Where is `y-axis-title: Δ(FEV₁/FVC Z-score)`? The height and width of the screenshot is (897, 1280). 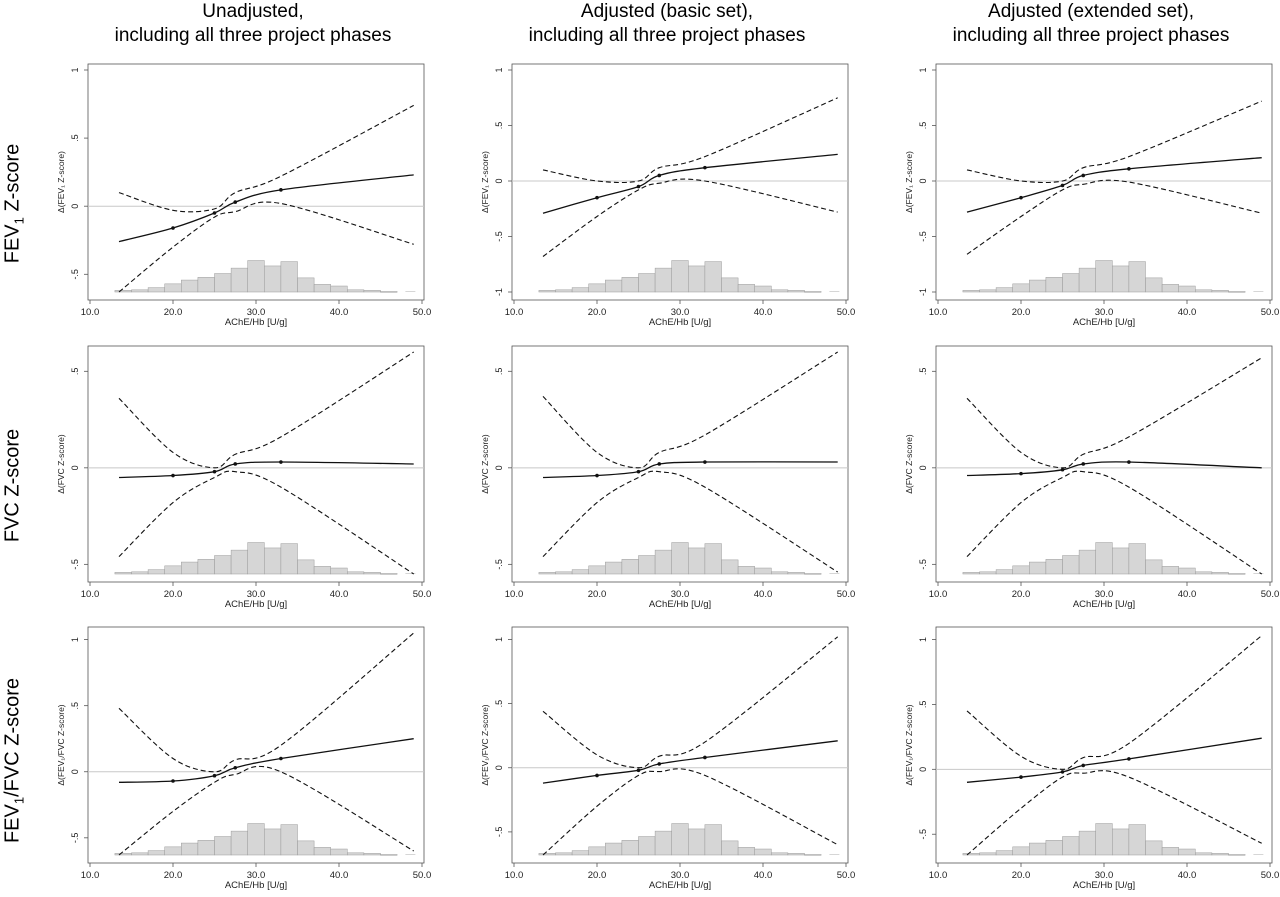
y-axis-title: Δ(FEV₁/FVC Z-score) is located at coordinates (485, 744).